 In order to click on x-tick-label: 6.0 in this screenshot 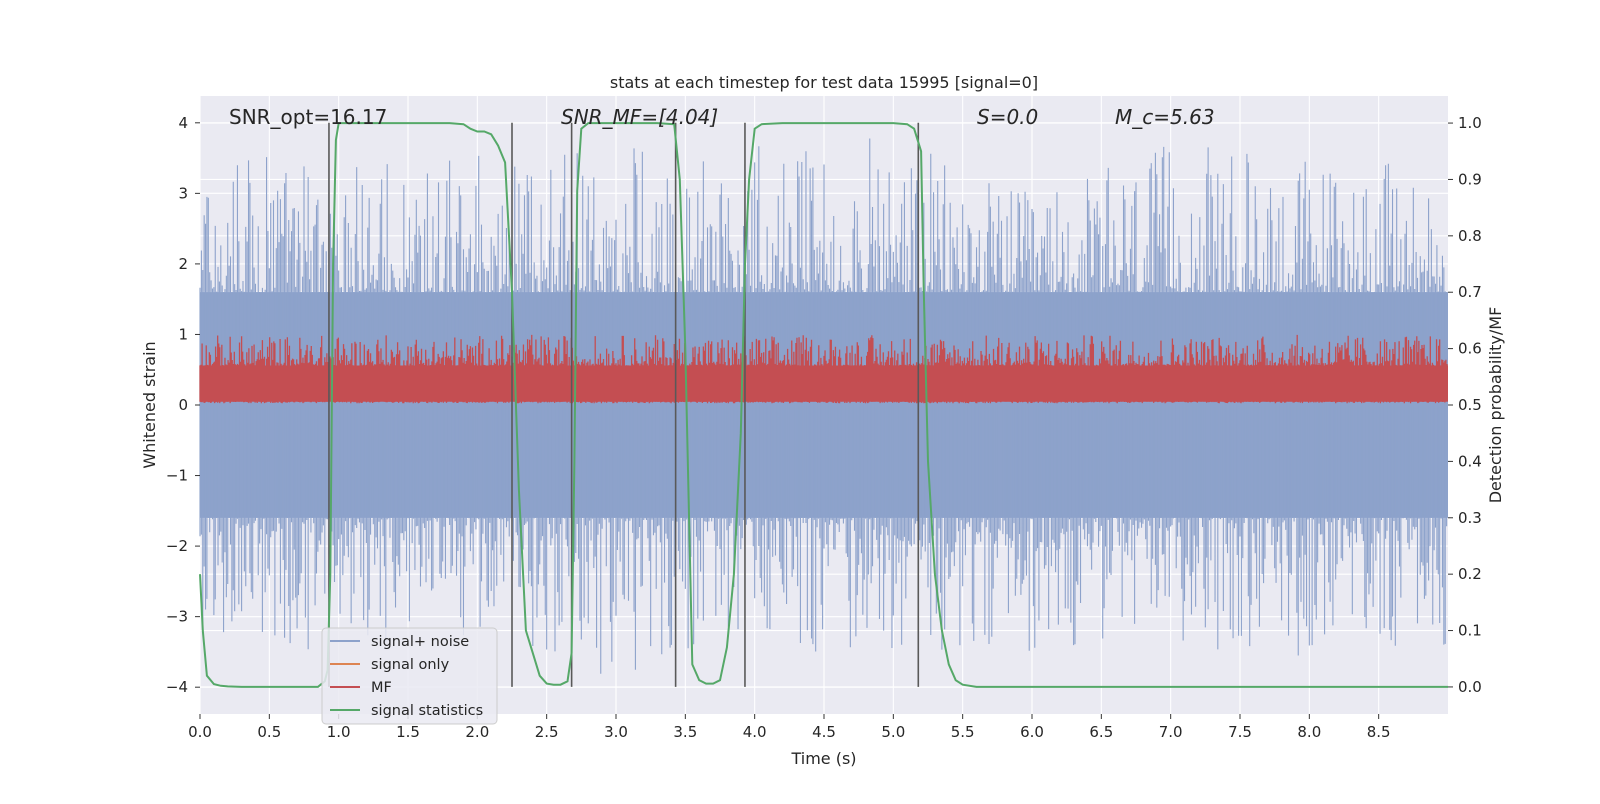, I will do `click(1032, 732)`.